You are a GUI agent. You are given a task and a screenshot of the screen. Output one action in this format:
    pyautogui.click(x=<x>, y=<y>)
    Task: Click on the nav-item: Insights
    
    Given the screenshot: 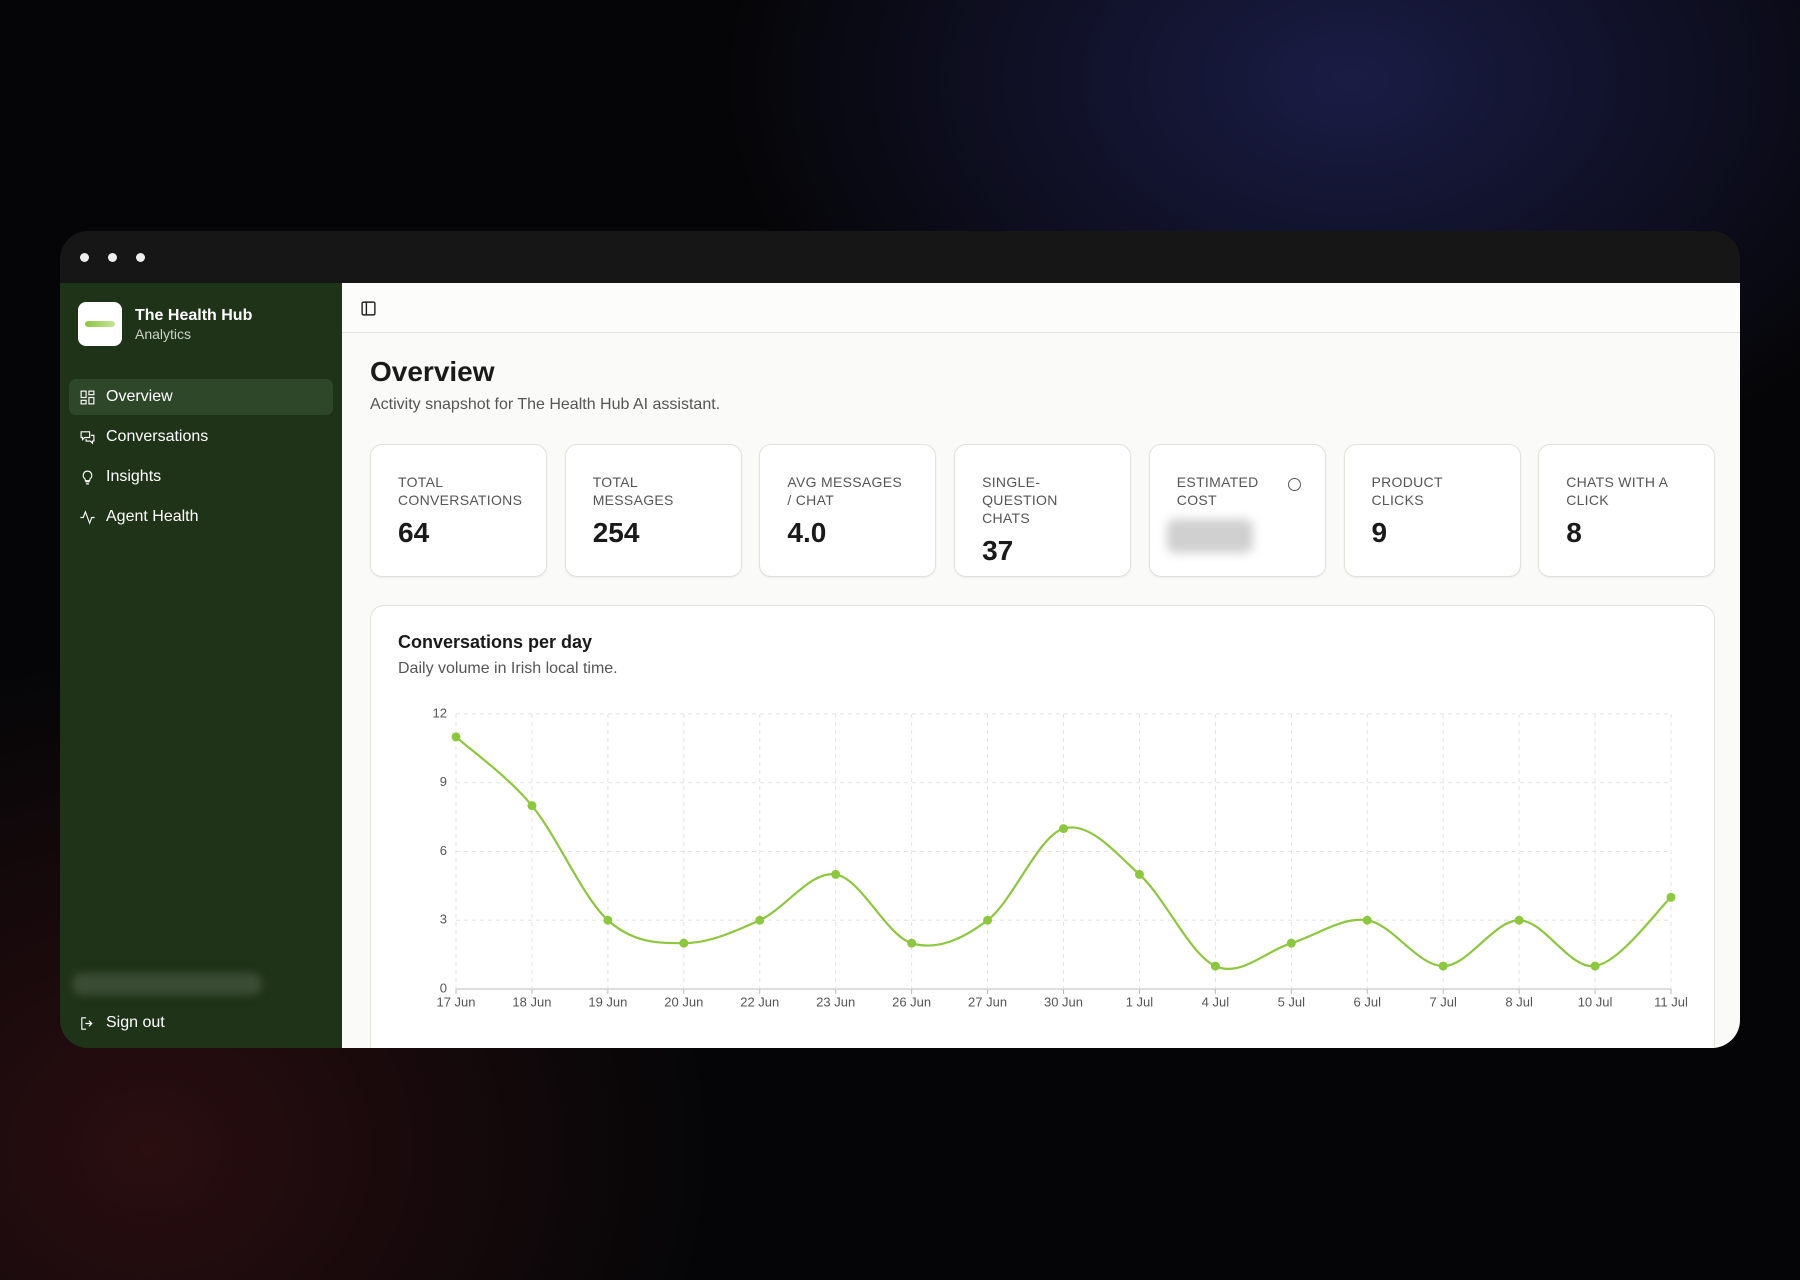 What is the action you would take?
    pyautogui.click(x=201, y=477)
    